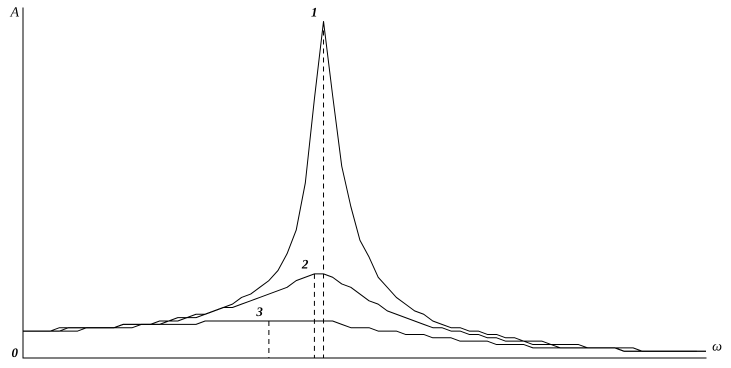  I want to click on text: 0, so click(15, 352).